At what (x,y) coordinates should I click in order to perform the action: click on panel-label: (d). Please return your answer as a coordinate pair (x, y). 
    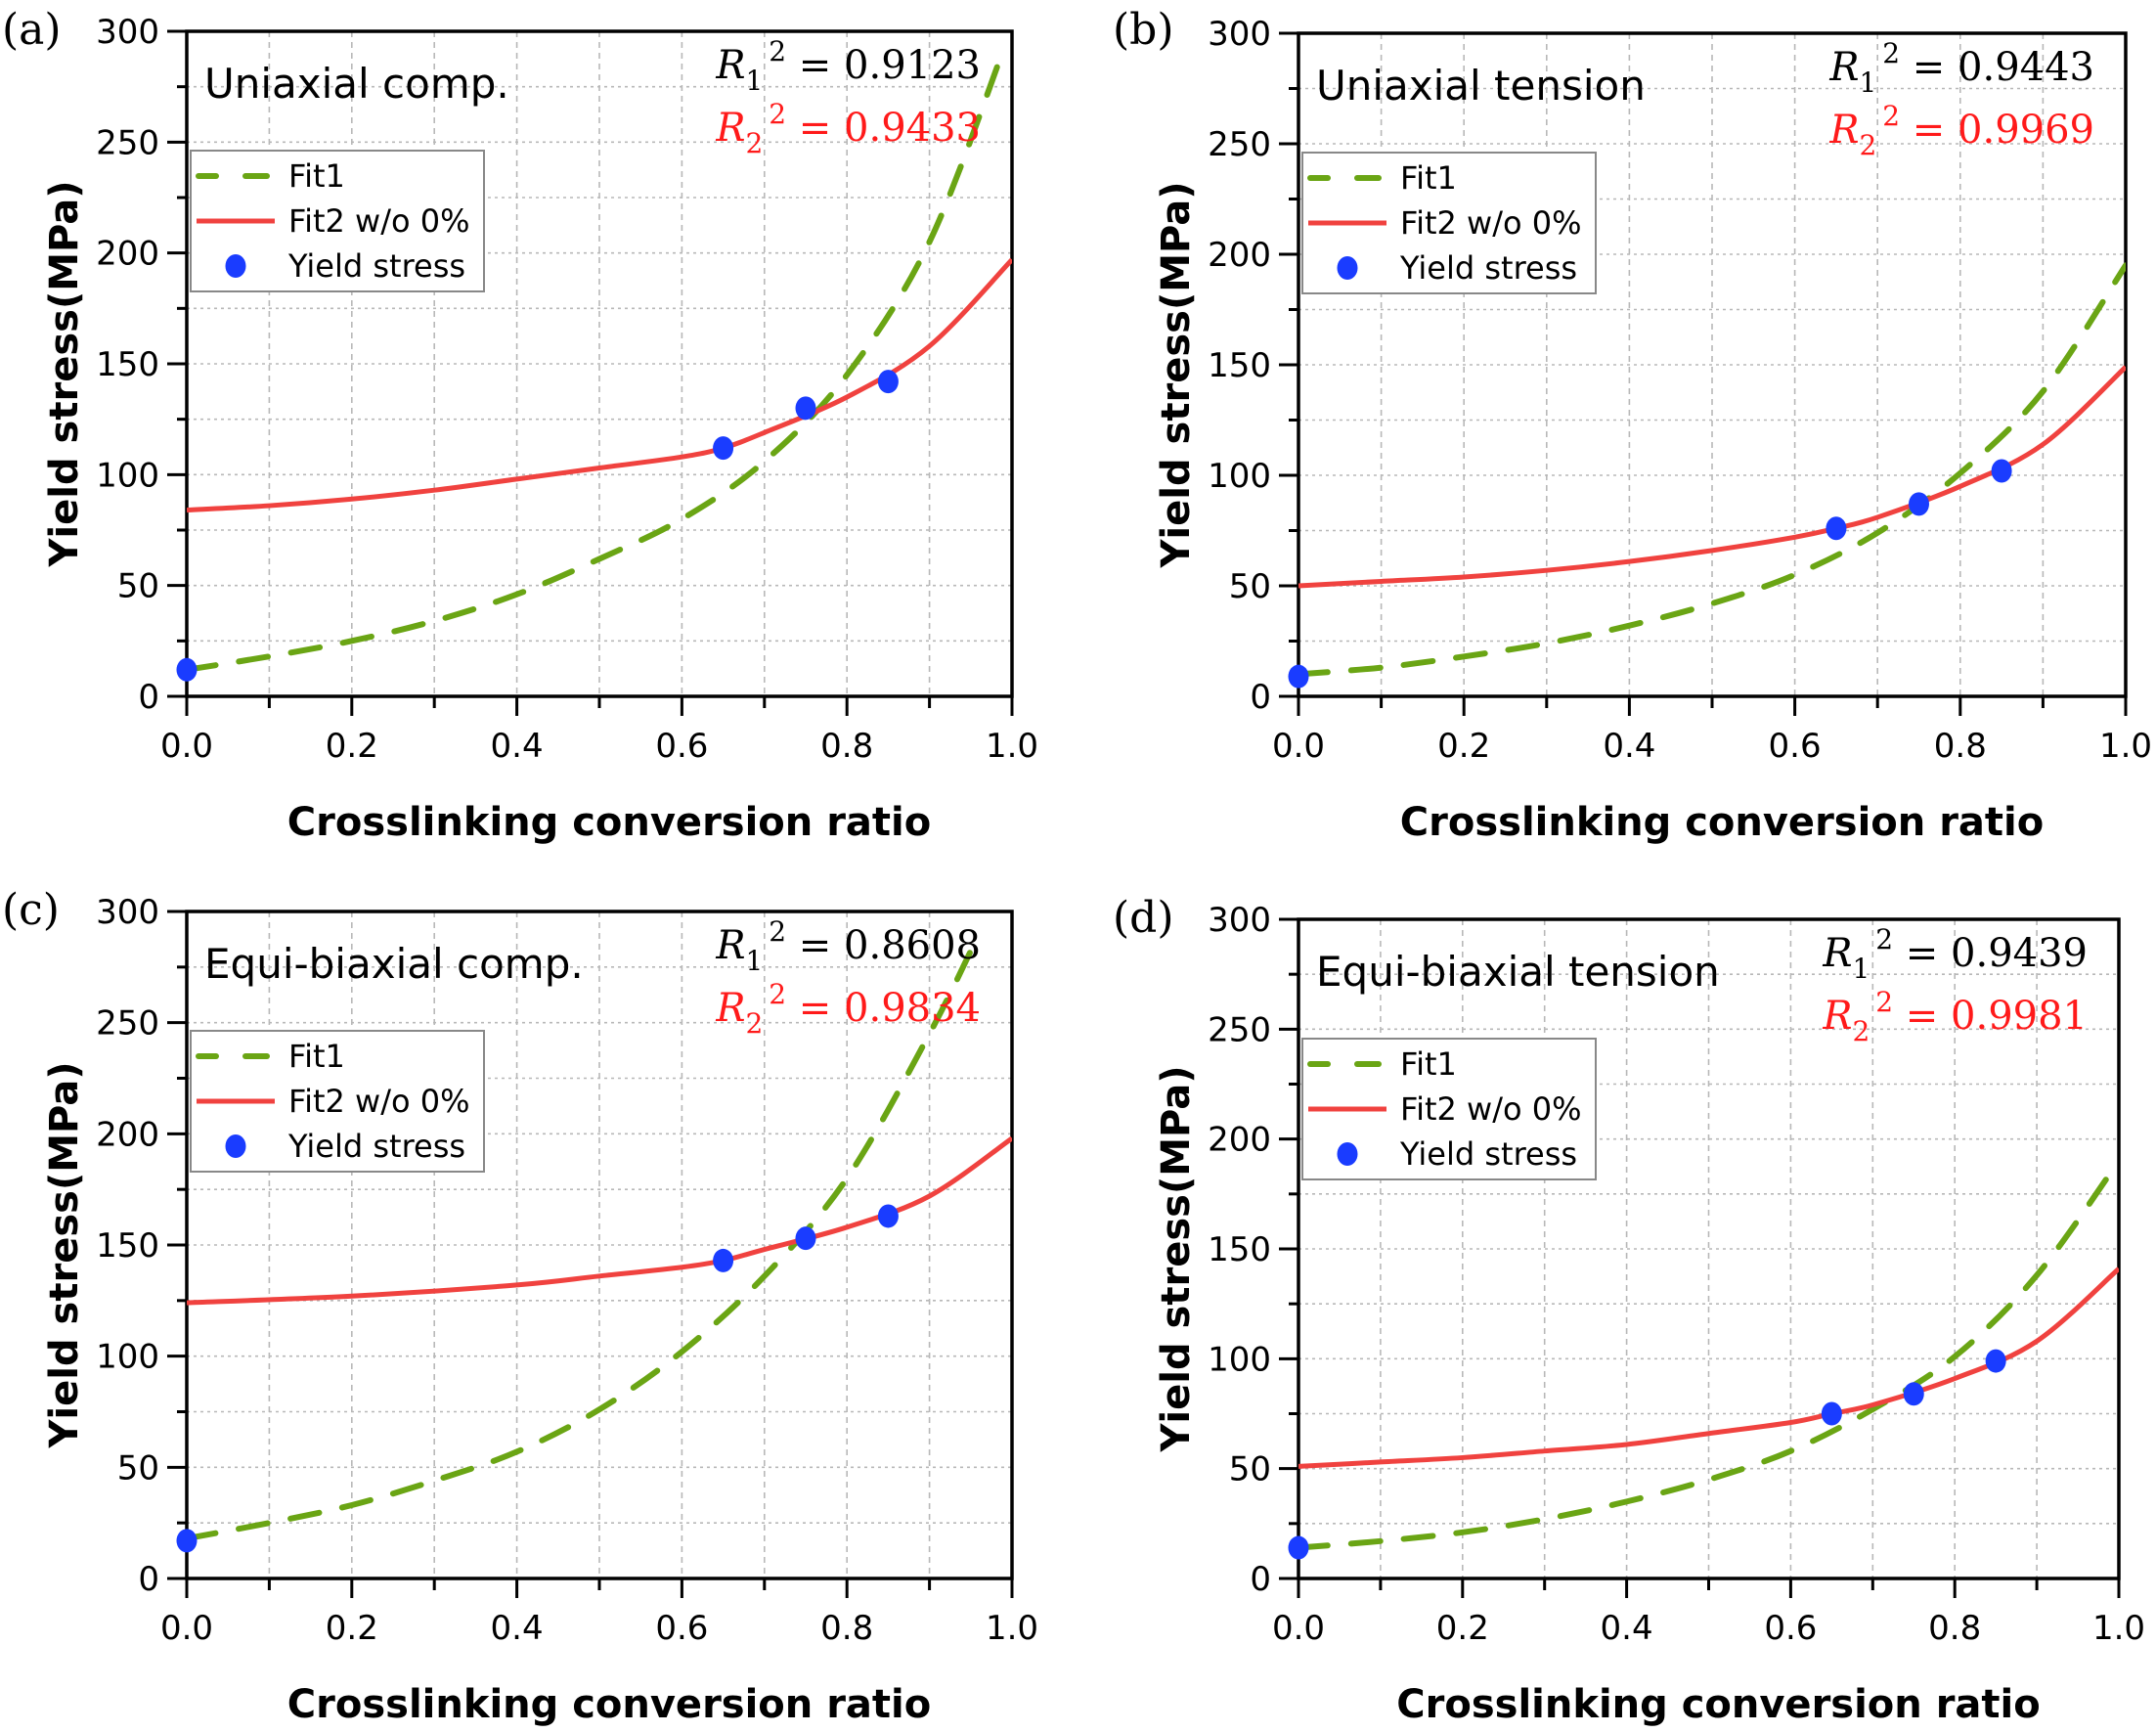
    Looking at the image, I should click on (1143, 918).